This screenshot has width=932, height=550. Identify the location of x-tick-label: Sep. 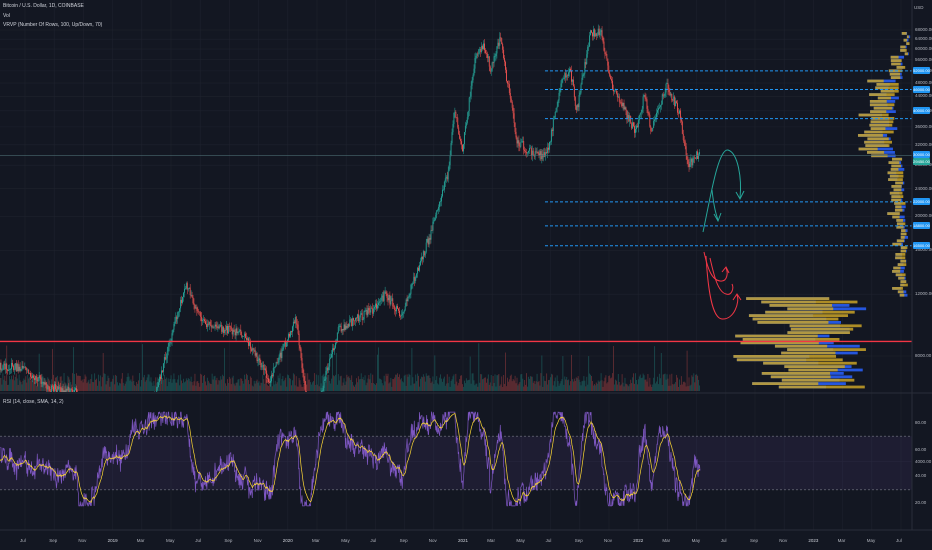
(228, 540).